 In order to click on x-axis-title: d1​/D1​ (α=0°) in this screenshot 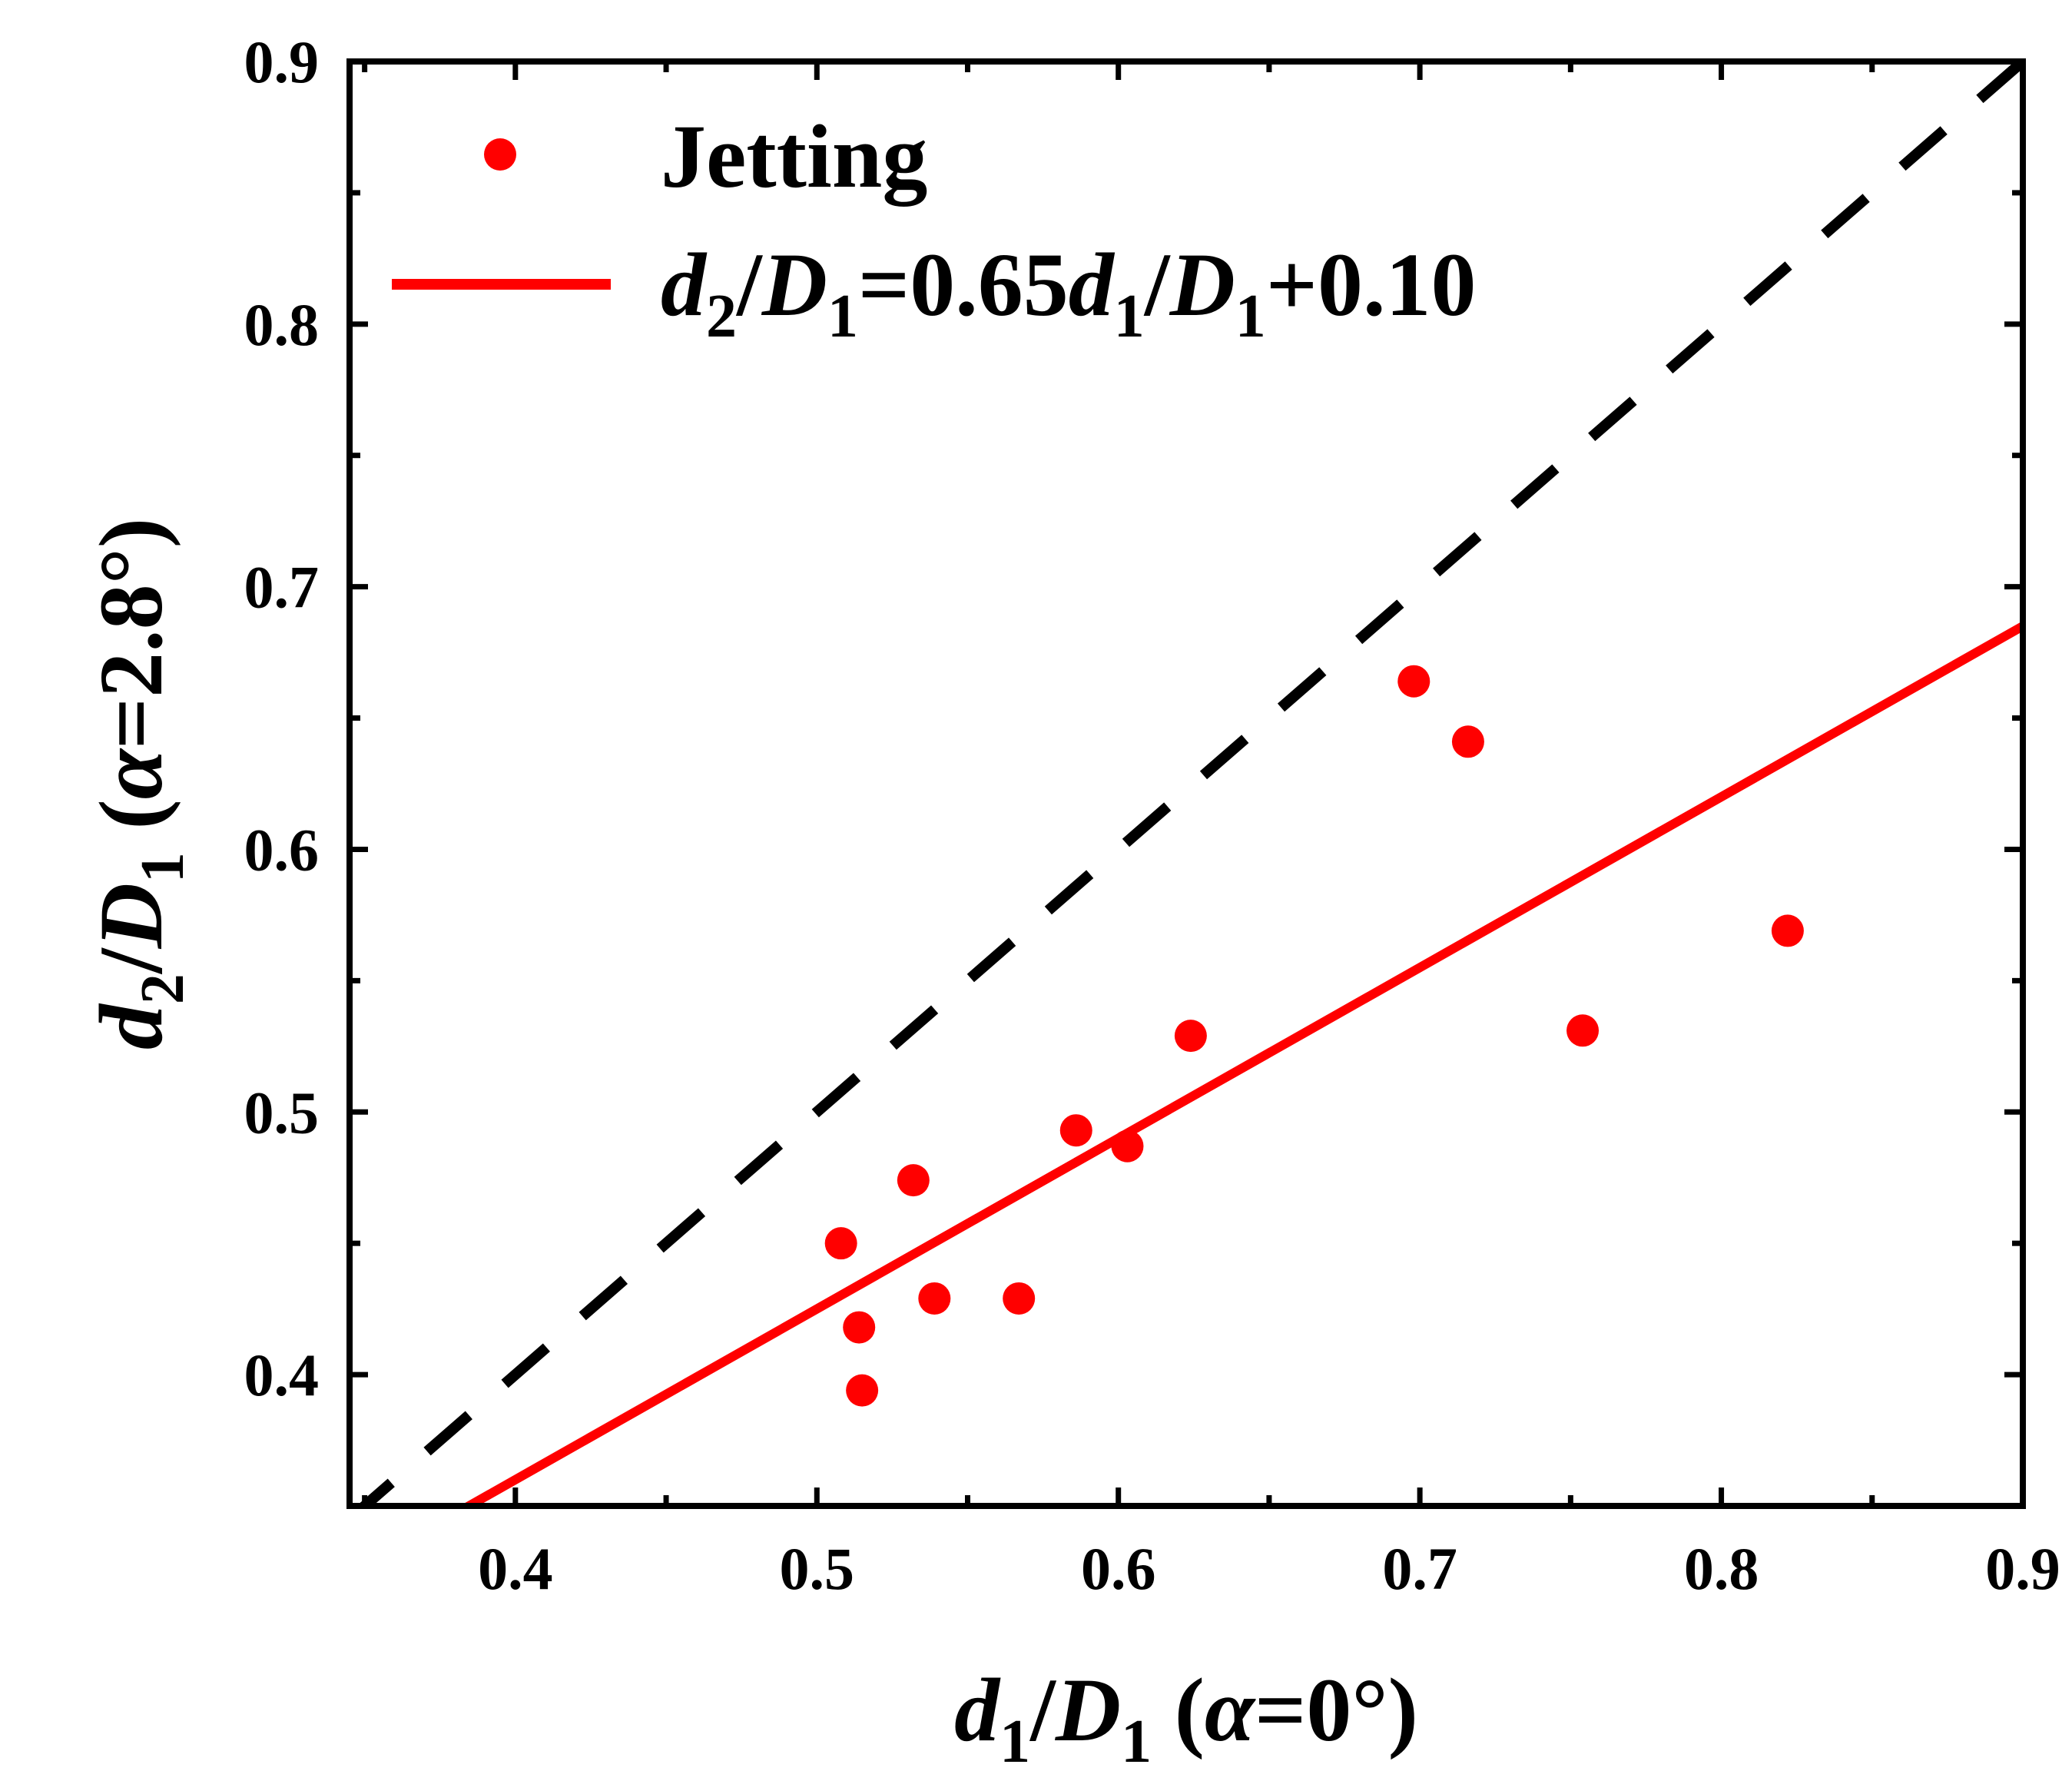, I will do `click(1186, 1718)`.